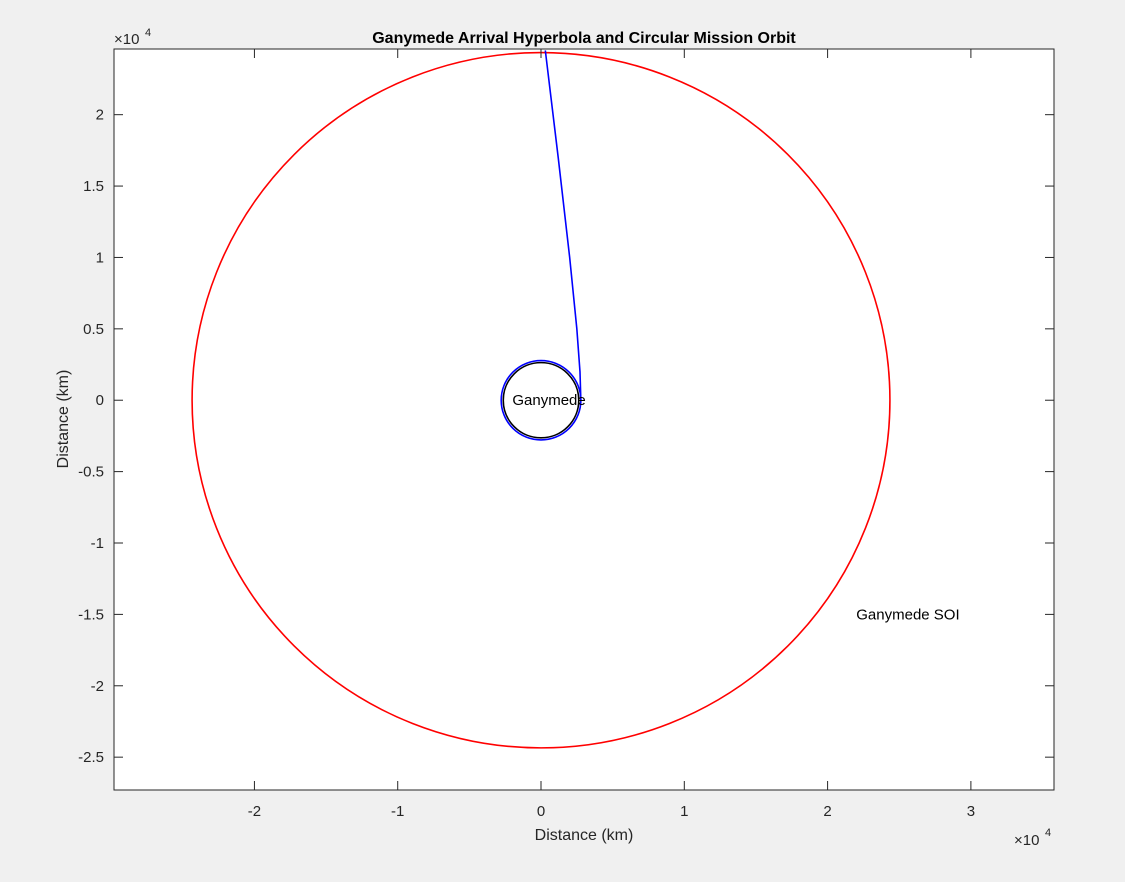 The width and height of the screenshot is (1125, 882). Describe the element at coordinates (563, 225) in the screenshot. I see `arrival-hyperbola-line` at that location.